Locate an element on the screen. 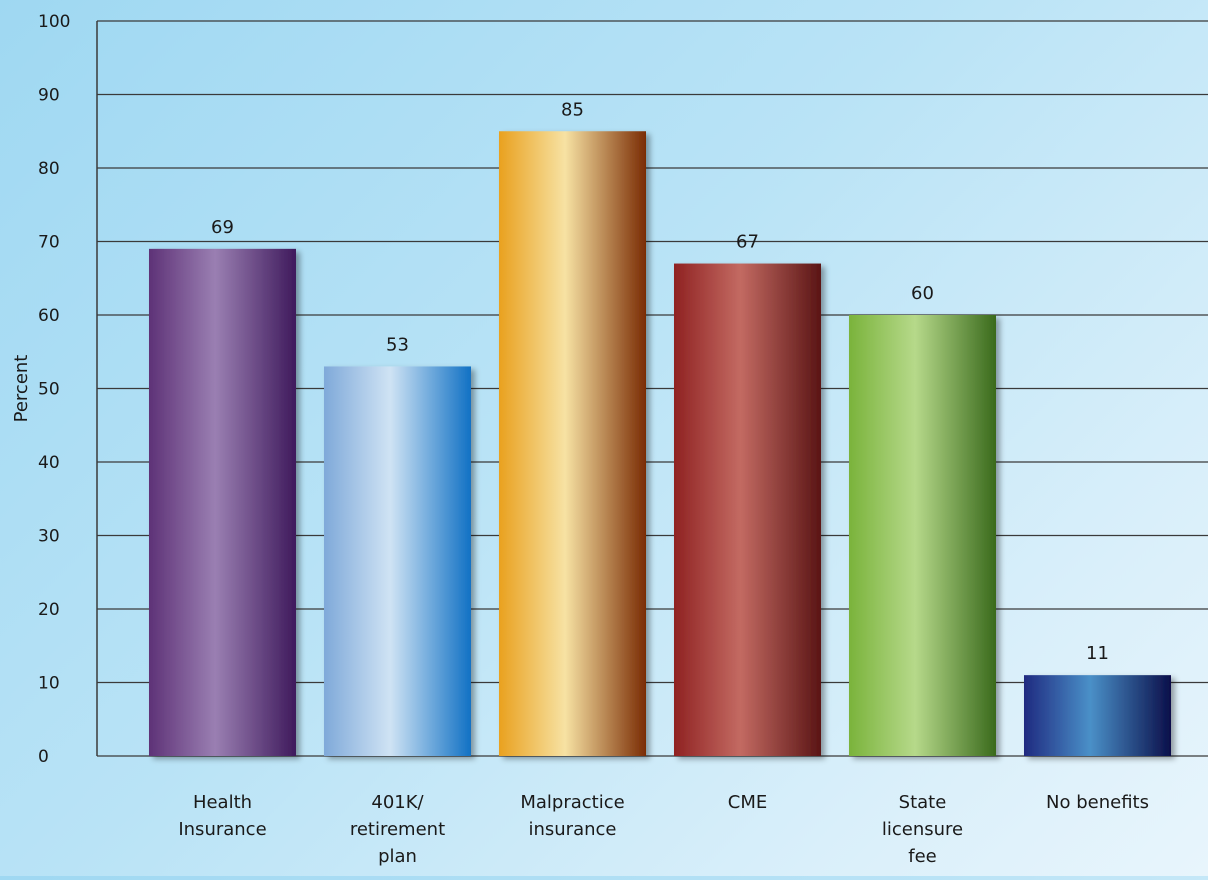  y-tick-label: 70 is located at coordinates (49, 243).